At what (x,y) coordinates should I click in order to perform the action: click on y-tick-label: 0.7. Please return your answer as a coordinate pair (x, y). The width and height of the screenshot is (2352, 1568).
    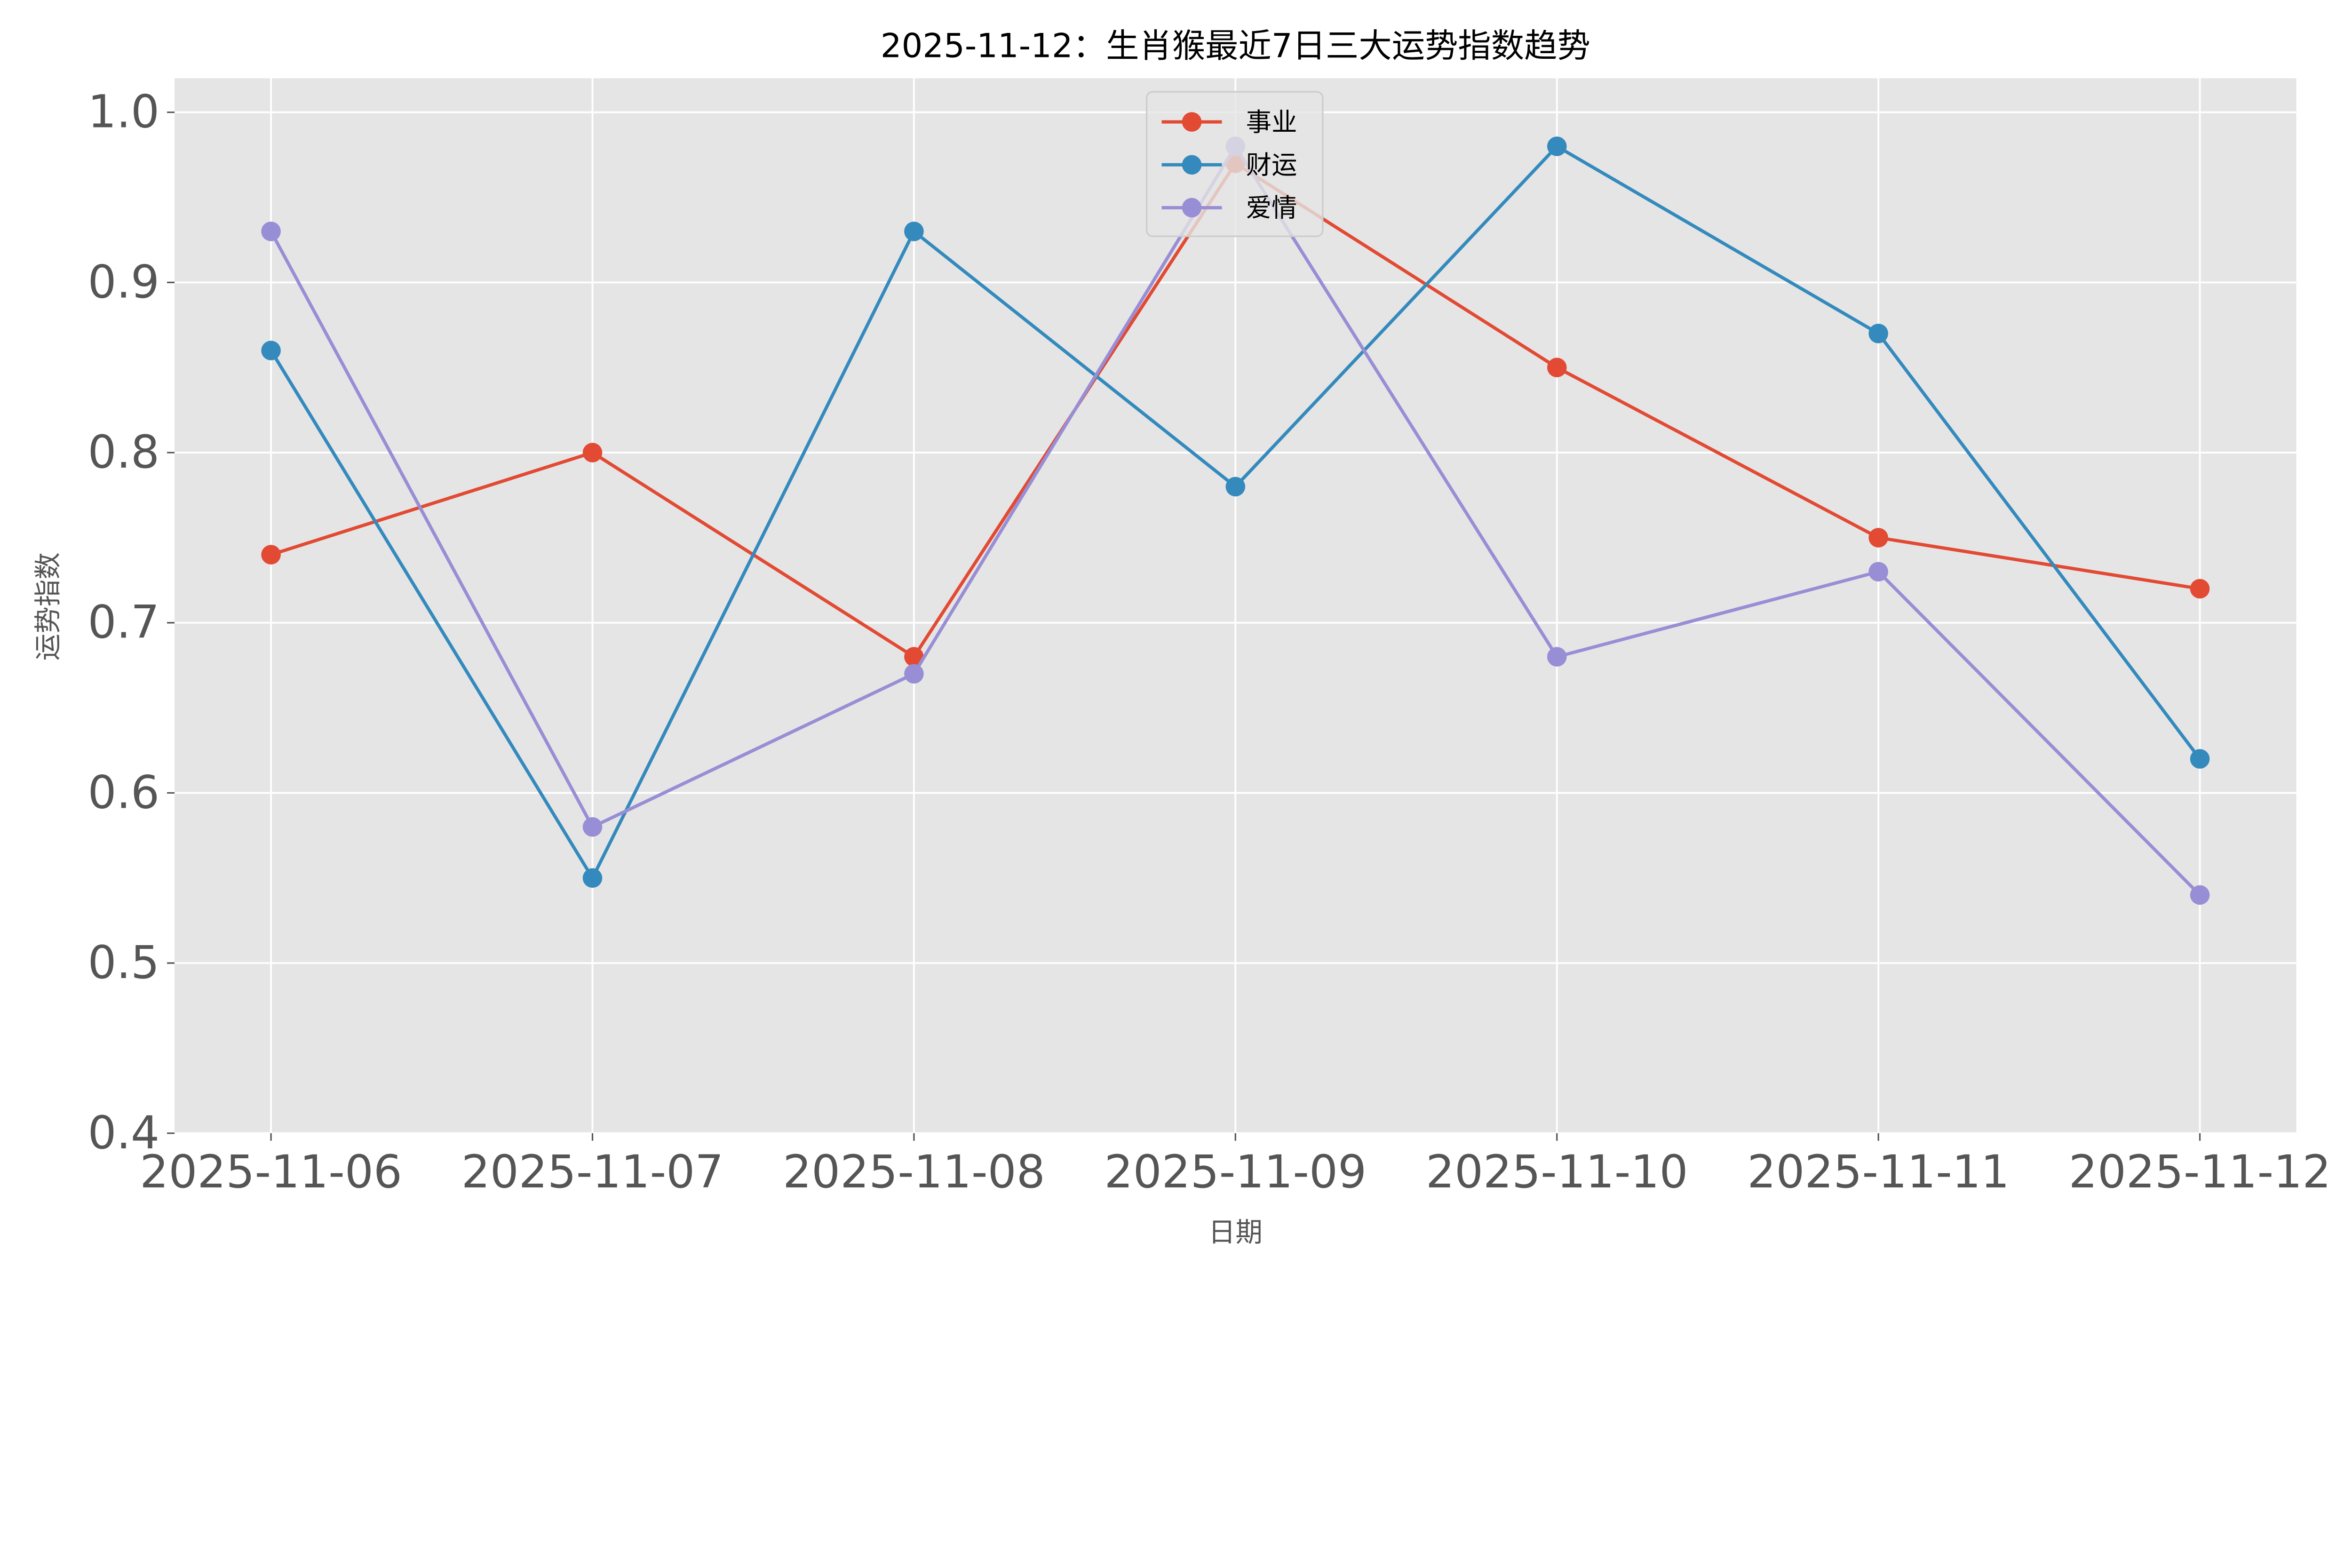
    Looking at the image, I should click on (123, 622).